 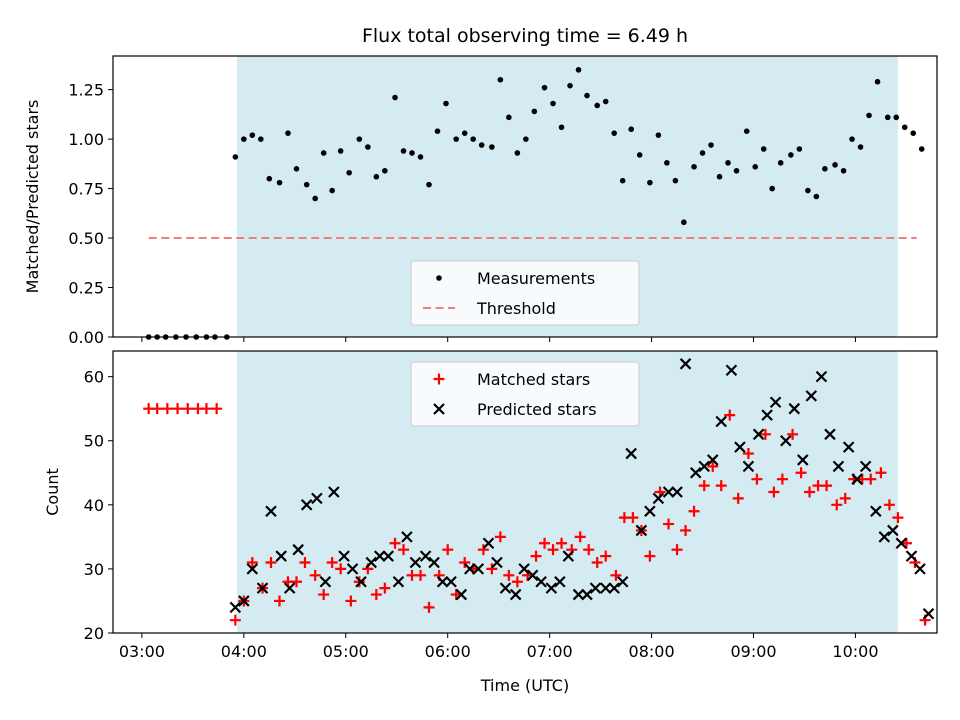 What do you see at coordinates (753, 651) in the screenshot?
I see `x-tick-label: 09:00` at bounding box center [753, 651].